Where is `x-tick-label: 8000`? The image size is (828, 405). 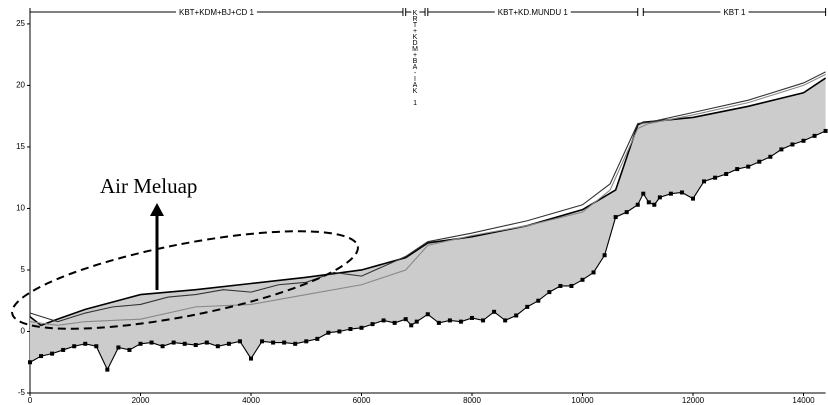 x-tick-label: 8000 is located at coordinates (472, 400).